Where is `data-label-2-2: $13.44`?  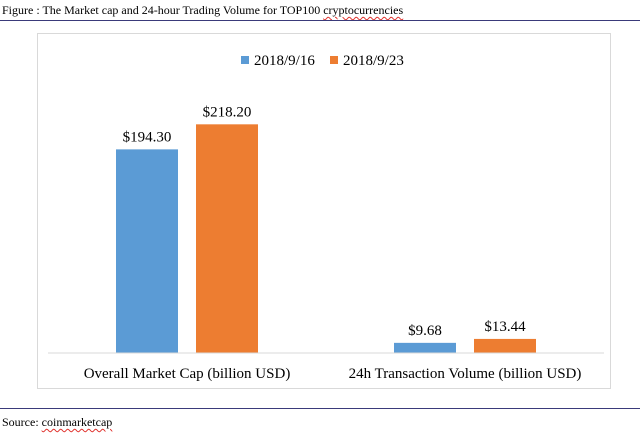 data-label-2-2: $13.44 is located at coordinates (505, 327).